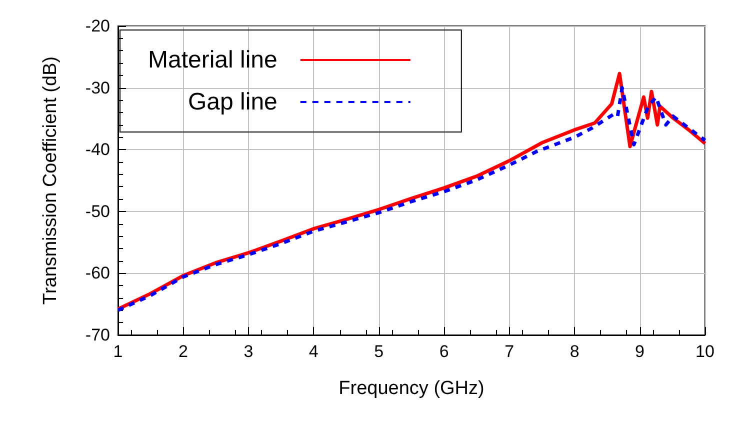 The width and height of the screenshot is (729, 444). I want to click on x-tick-label: 9, so click(640, 351).